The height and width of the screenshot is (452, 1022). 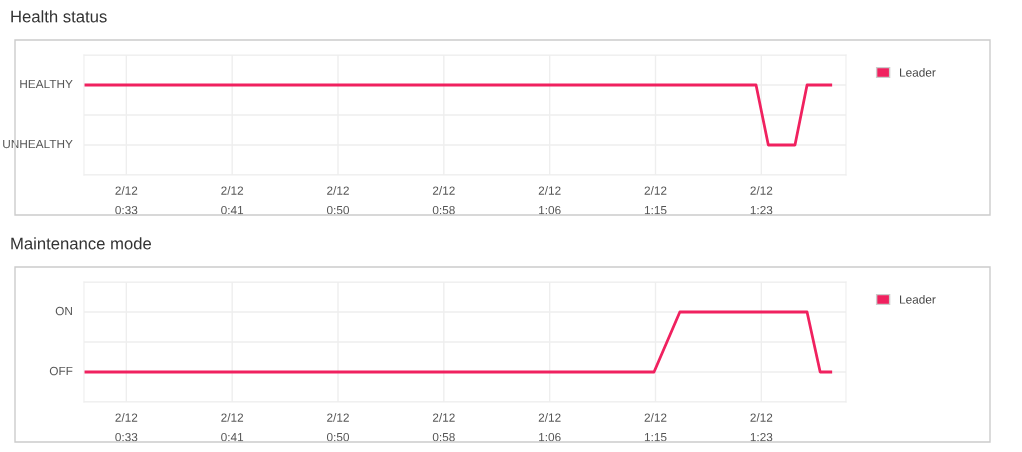 What do you see at coordinates (61, 371) in the screenshot?
I see `text: OFF` at bounding box center [61, 371].